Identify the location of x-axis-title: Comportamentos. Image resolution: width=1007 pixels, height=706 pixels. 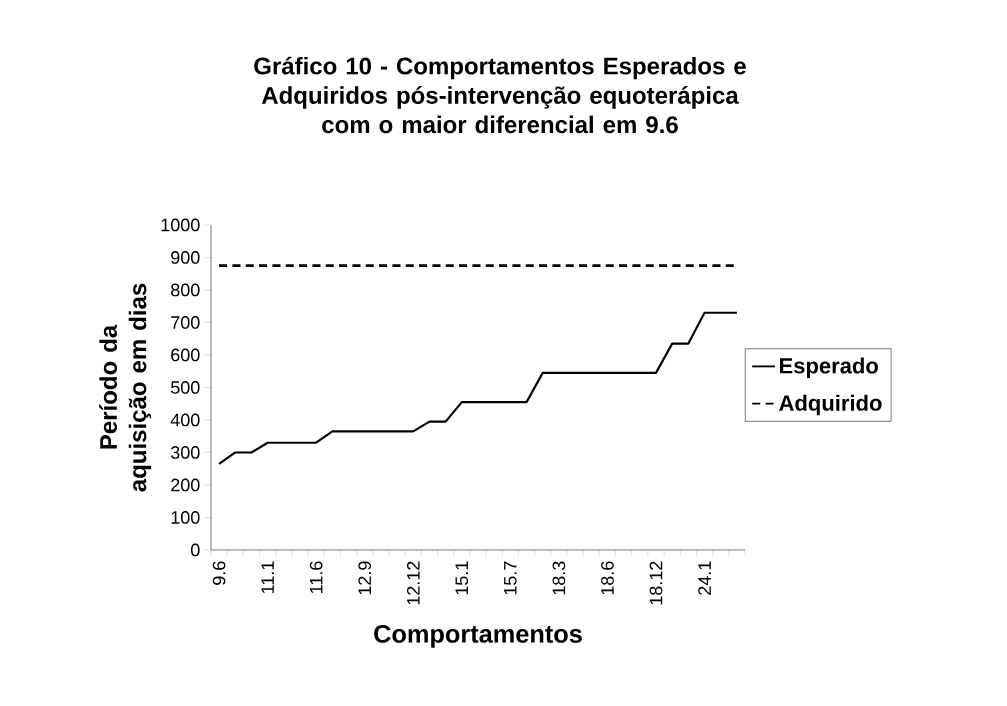
(478, 636).